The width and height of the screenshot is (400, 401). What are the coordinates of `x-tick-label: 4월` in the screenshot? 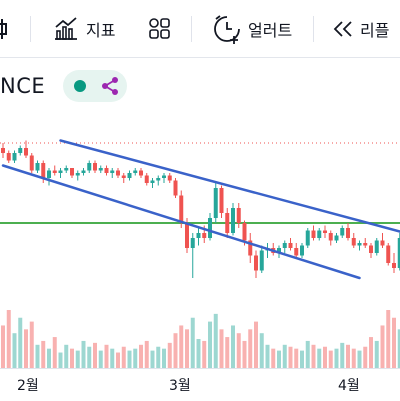 It's located at (349, 385).